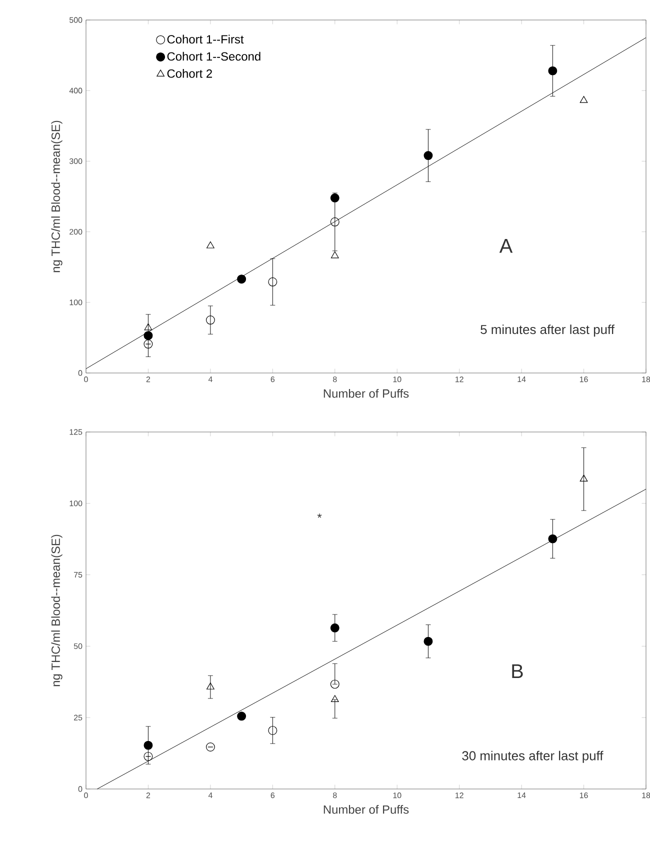 This screenshot has height=841, width=650. Describe the element at coordinates (319, 516) in the screenshot. I see `annotation: *` at that location.